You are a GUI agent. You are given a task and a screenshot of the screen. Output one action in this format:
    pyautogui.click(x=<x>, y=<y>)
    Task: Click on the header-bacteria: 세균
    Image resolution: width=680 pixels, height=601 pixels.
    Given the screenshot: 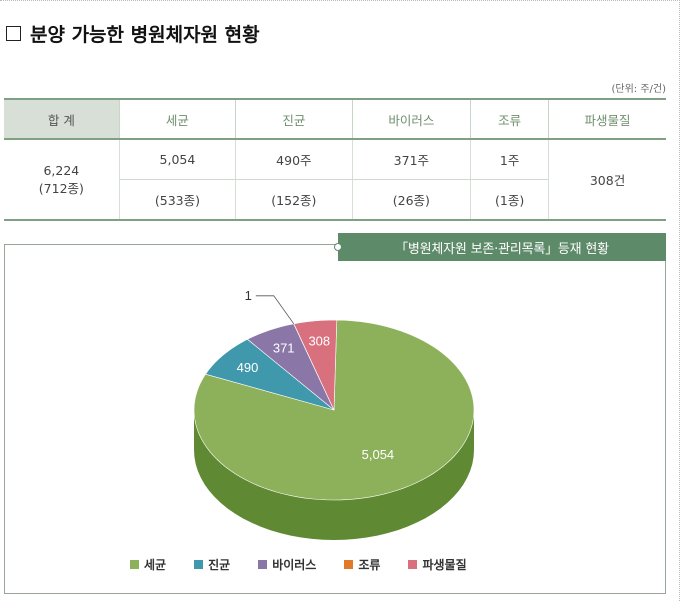 What is the action you would take?
    pyautogui.click(x=177, y=119)
    